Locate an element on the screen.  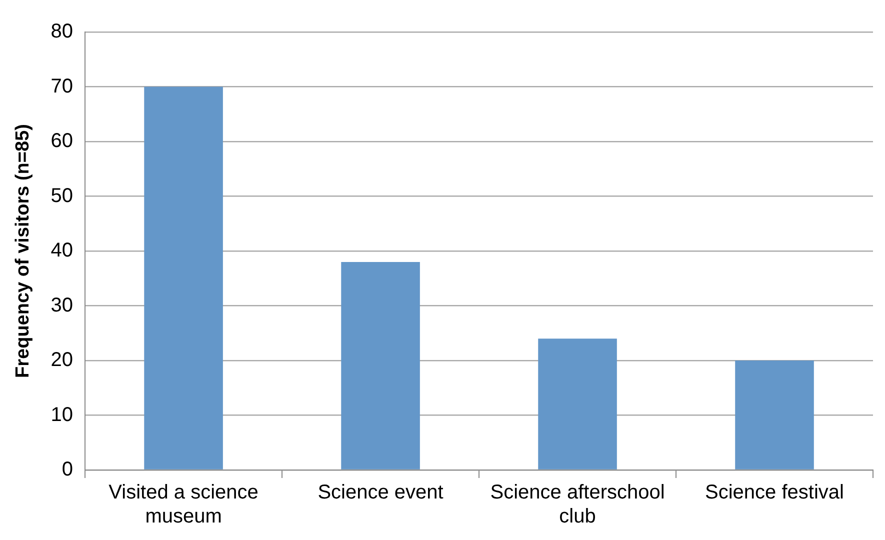
x-tick-label: Science festival is located at coordinates (774, 493).